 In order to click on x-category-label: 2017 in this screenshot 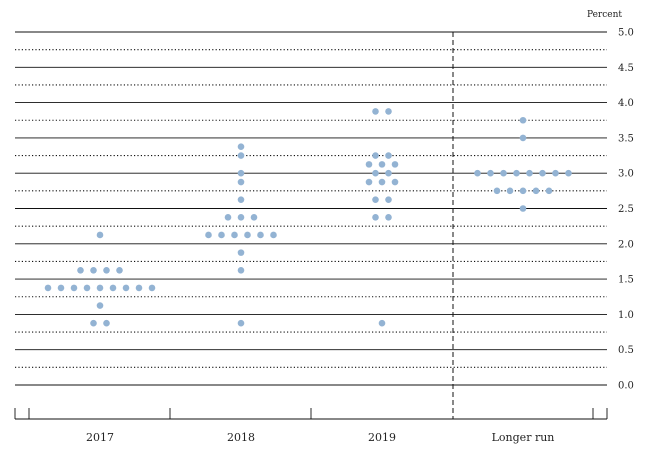, I will do `click(100, 437)`.